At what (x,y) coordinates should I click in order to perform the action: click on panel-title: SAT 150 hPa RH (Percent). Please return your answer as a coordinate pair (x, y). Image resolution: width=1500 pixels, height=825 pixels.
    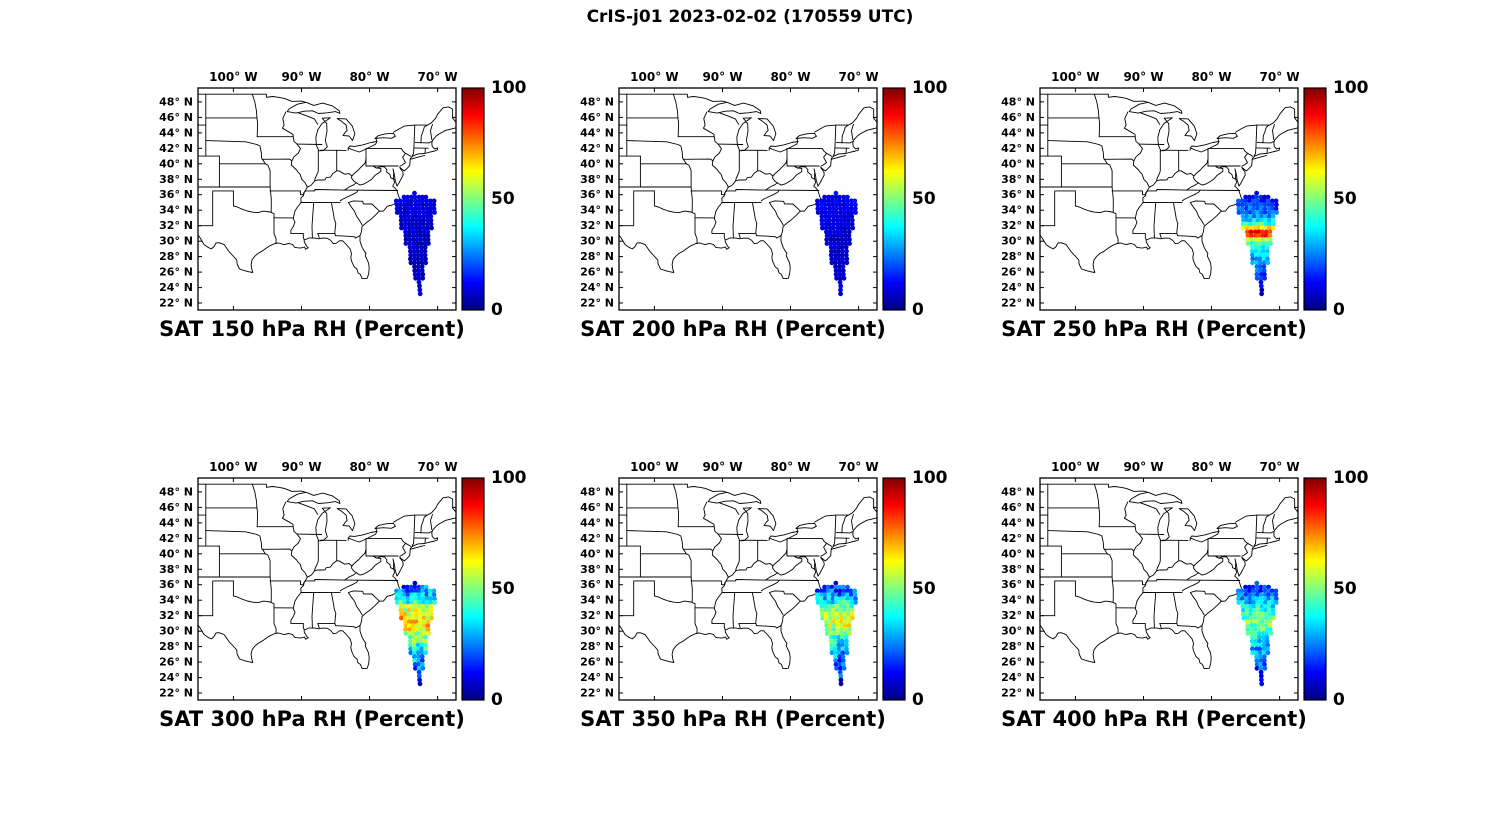
    Looking at the image, I should click on (312, 329).